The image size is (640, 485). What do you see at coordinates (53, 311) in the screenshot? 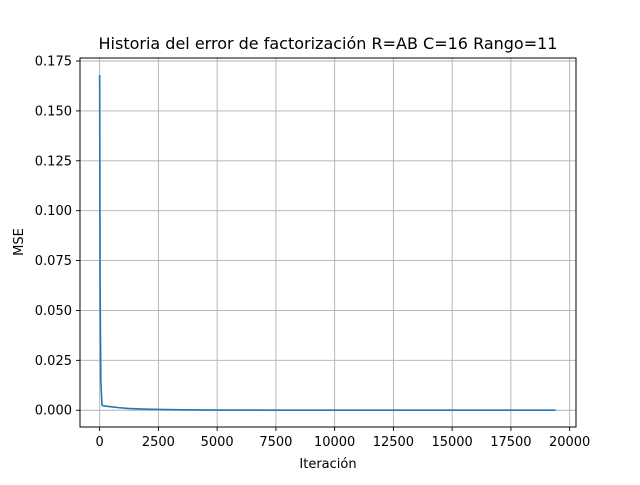
I see `y-tick-label: 0.050` at bounding box center [53, 311].